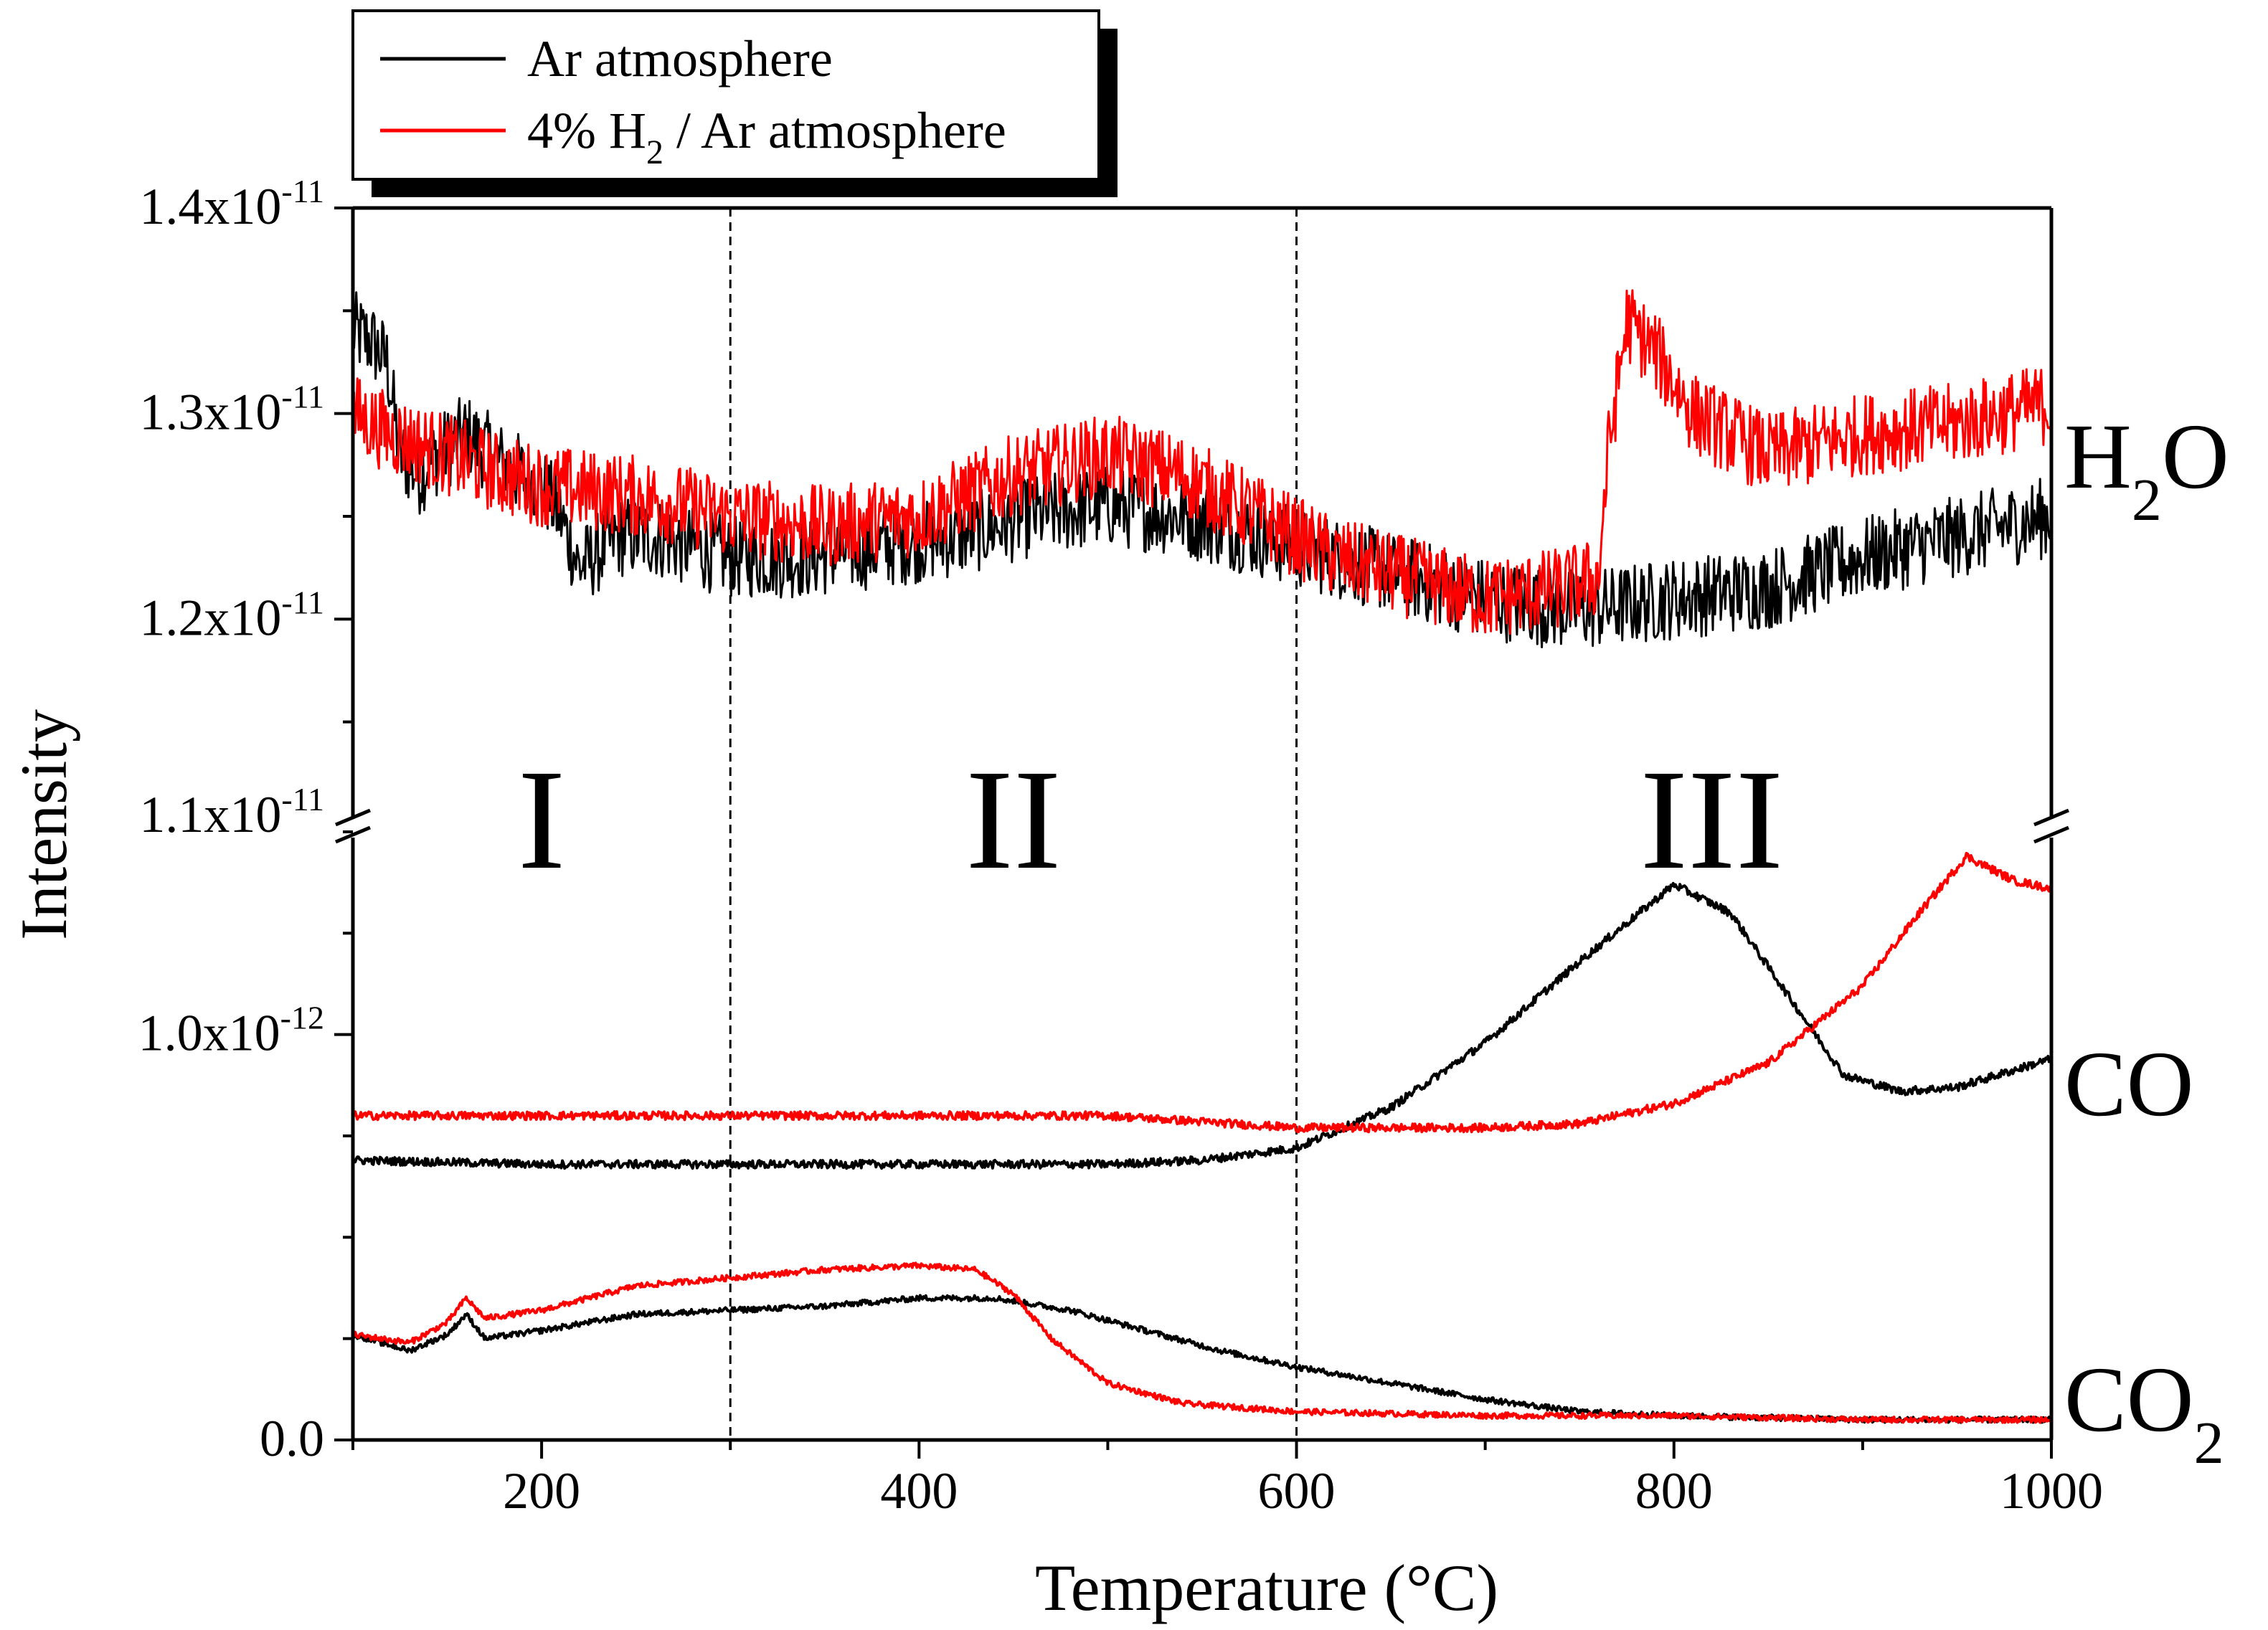 This screenshot has width=2268, height=1630. I want to click on region-label-2: II, so click(1013, 820).